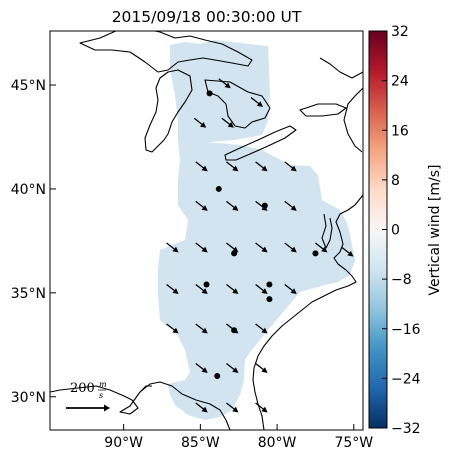 This screenshot has width=452, height=461. Describe the element at coordinates (307, 312) in the screenshot. I see `atlantic-coast` at that location.